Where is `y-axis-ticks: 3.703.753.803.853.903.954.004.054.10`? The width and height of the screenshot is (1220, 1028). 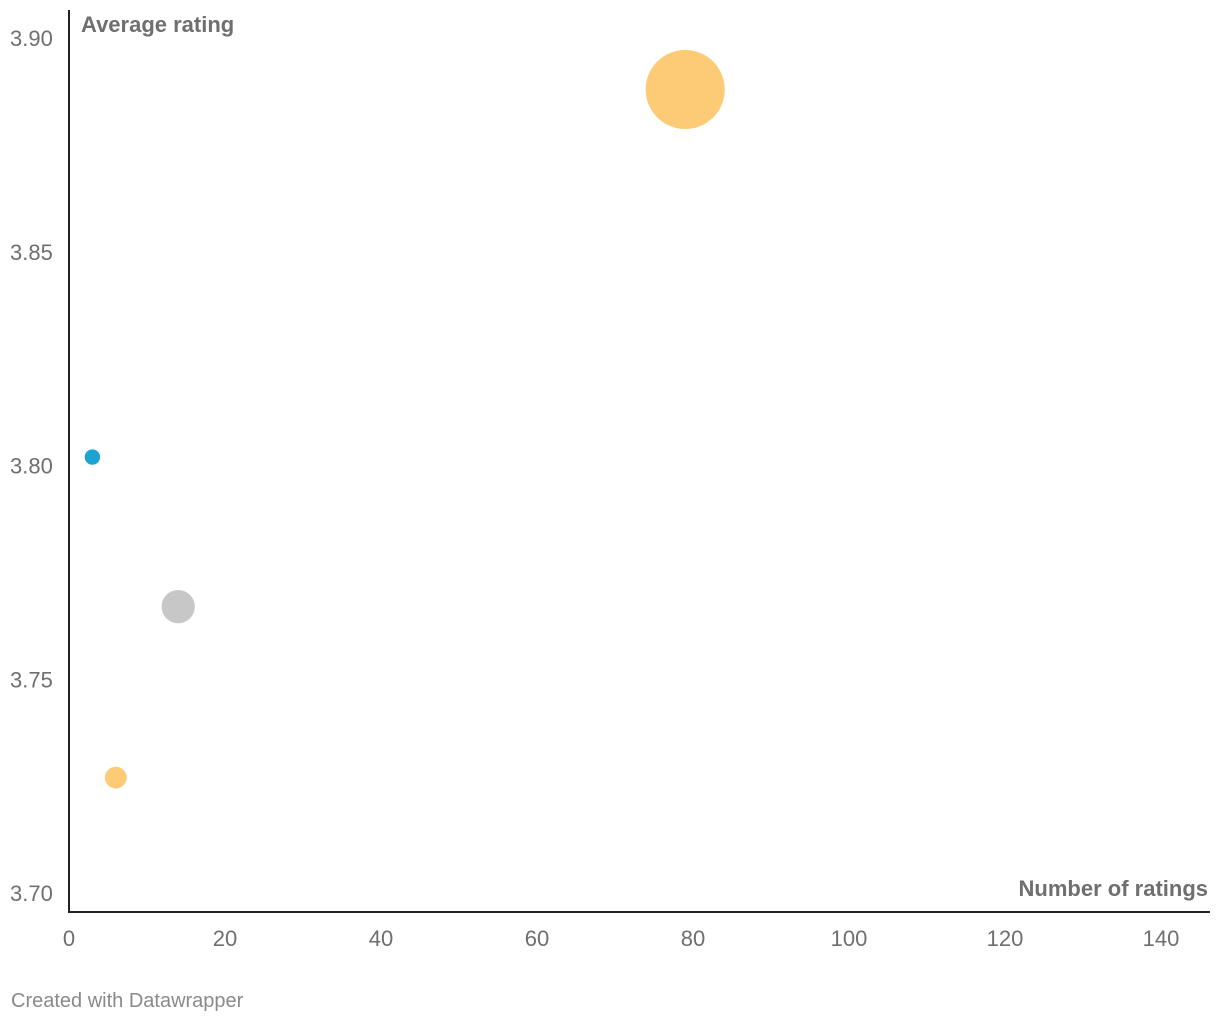
y-axis-ticks: 3.703.753.803.853.903.954.004.054.10 is located at coordinates (31, 466).